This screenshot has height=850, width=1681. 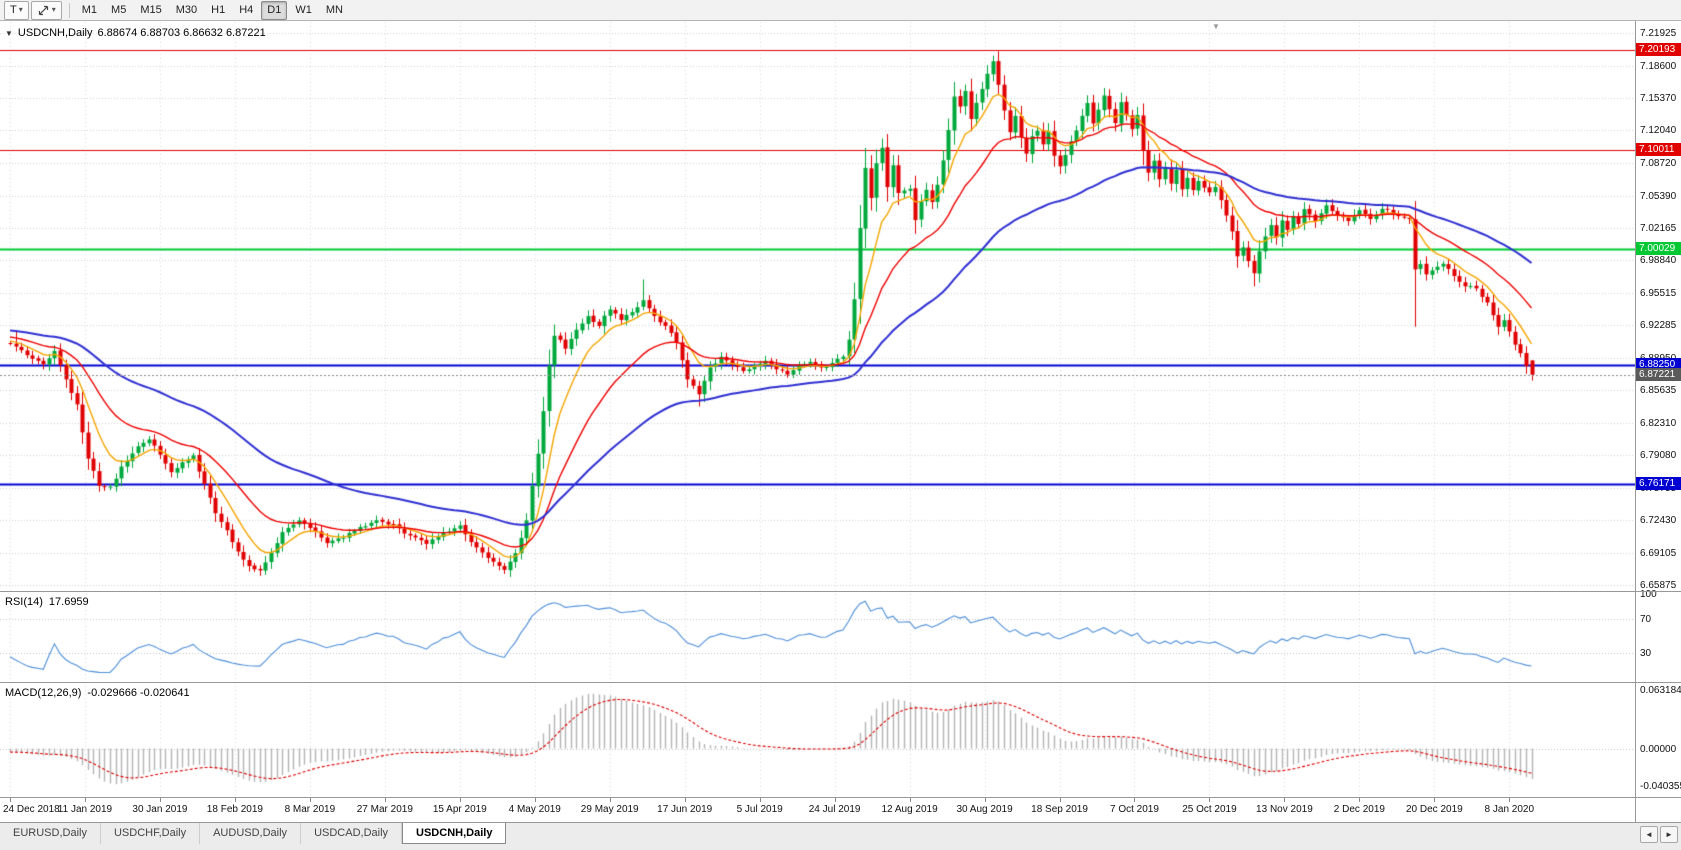 What do you see at coordinates (1658, 66) in the screenshot?
I see `price-axis-label: 7.18600` at bounding box center [1658, 66].